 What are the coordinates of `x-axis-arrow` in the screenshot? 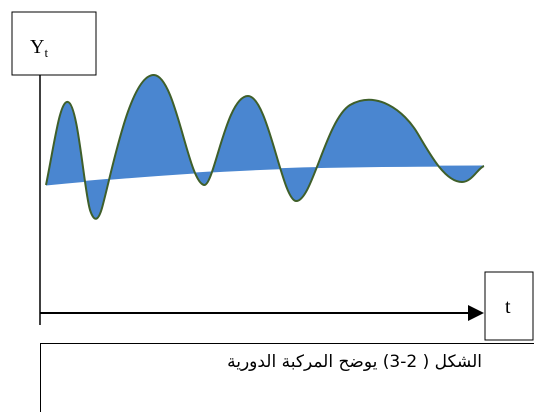 It's located at (476, 313).